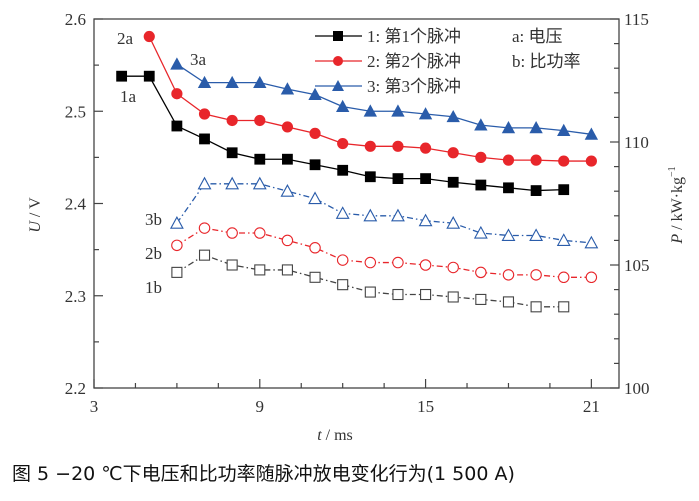  What do you see at coordinates (338, 61) in the screenshot?
I see `legend-marker-circle` at bounding box center [338, 61].